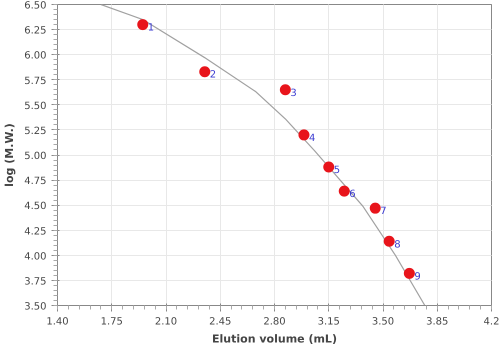 The image size is (499, 348). I want to click on y-tick-label: 3.50, so click(35, 307).